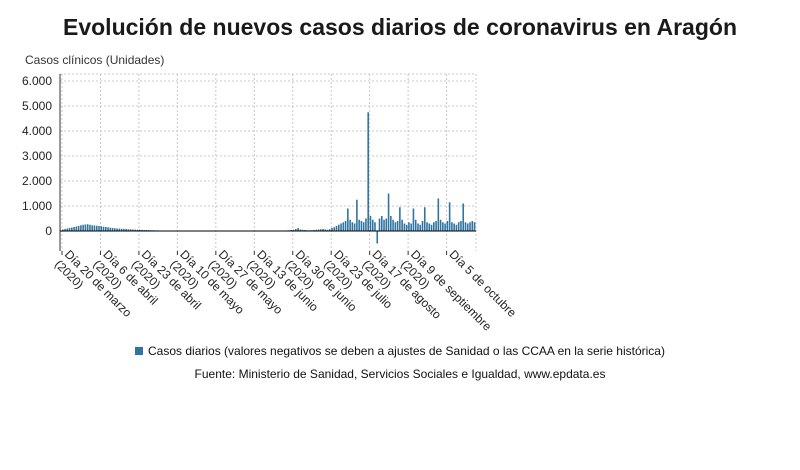  Describe the element at coordinates (482, 283) in the screenshot. I see `x-tick-label: Día 5 de octubre` at that location.